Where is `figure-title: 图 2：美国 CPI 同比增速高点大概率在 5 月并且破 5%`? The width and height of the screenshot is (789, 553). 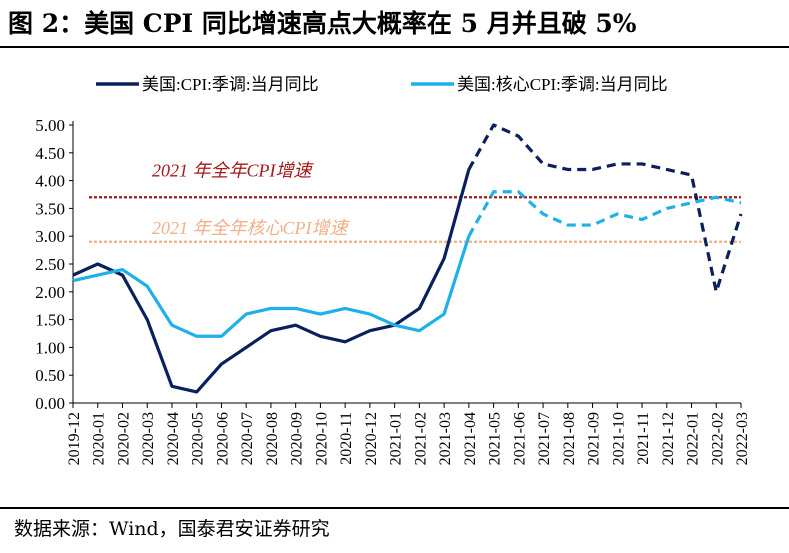
figure-title: 图 2：美国 CPI 同比增速高点大概率在 5 月并且破 5% is located at coordinates (322, 23).